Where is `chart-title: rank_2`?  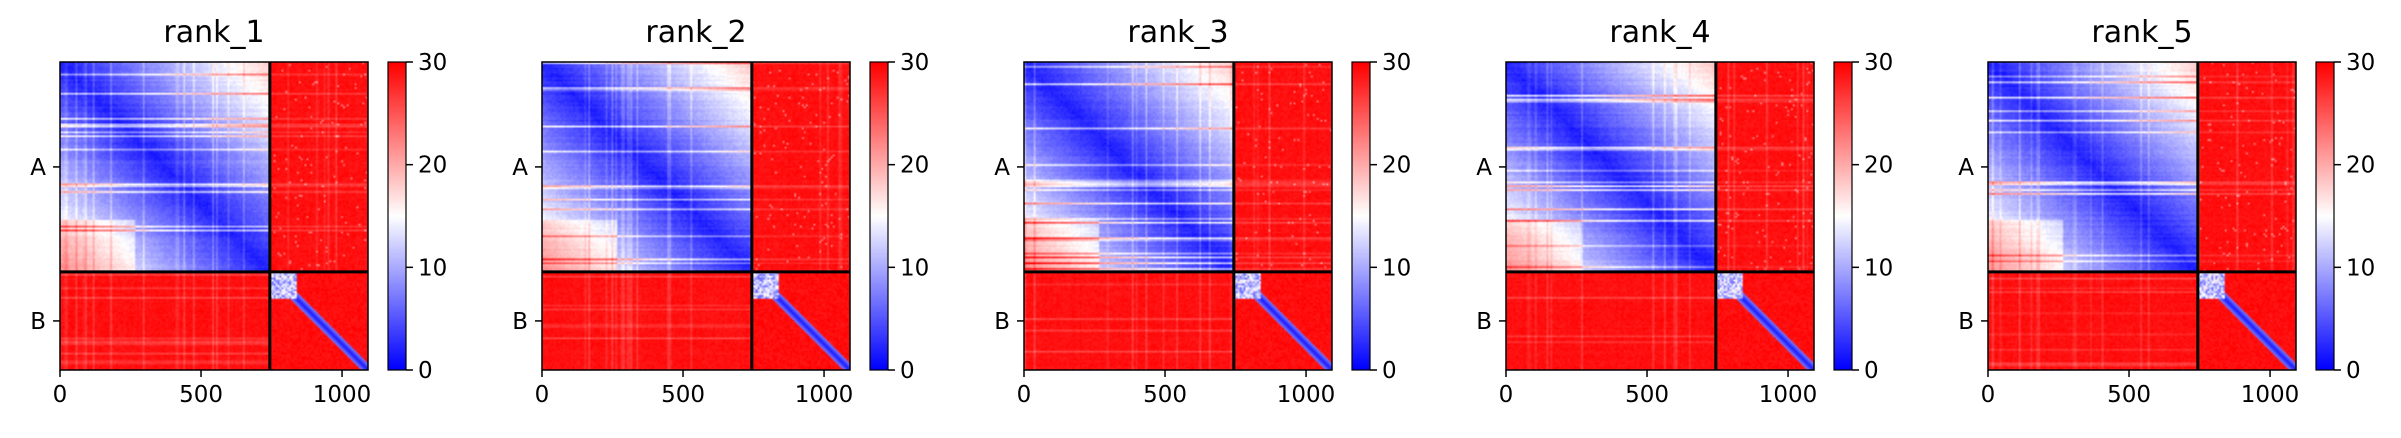
chart-title: rank_2 is located at coordinates (695, 32).